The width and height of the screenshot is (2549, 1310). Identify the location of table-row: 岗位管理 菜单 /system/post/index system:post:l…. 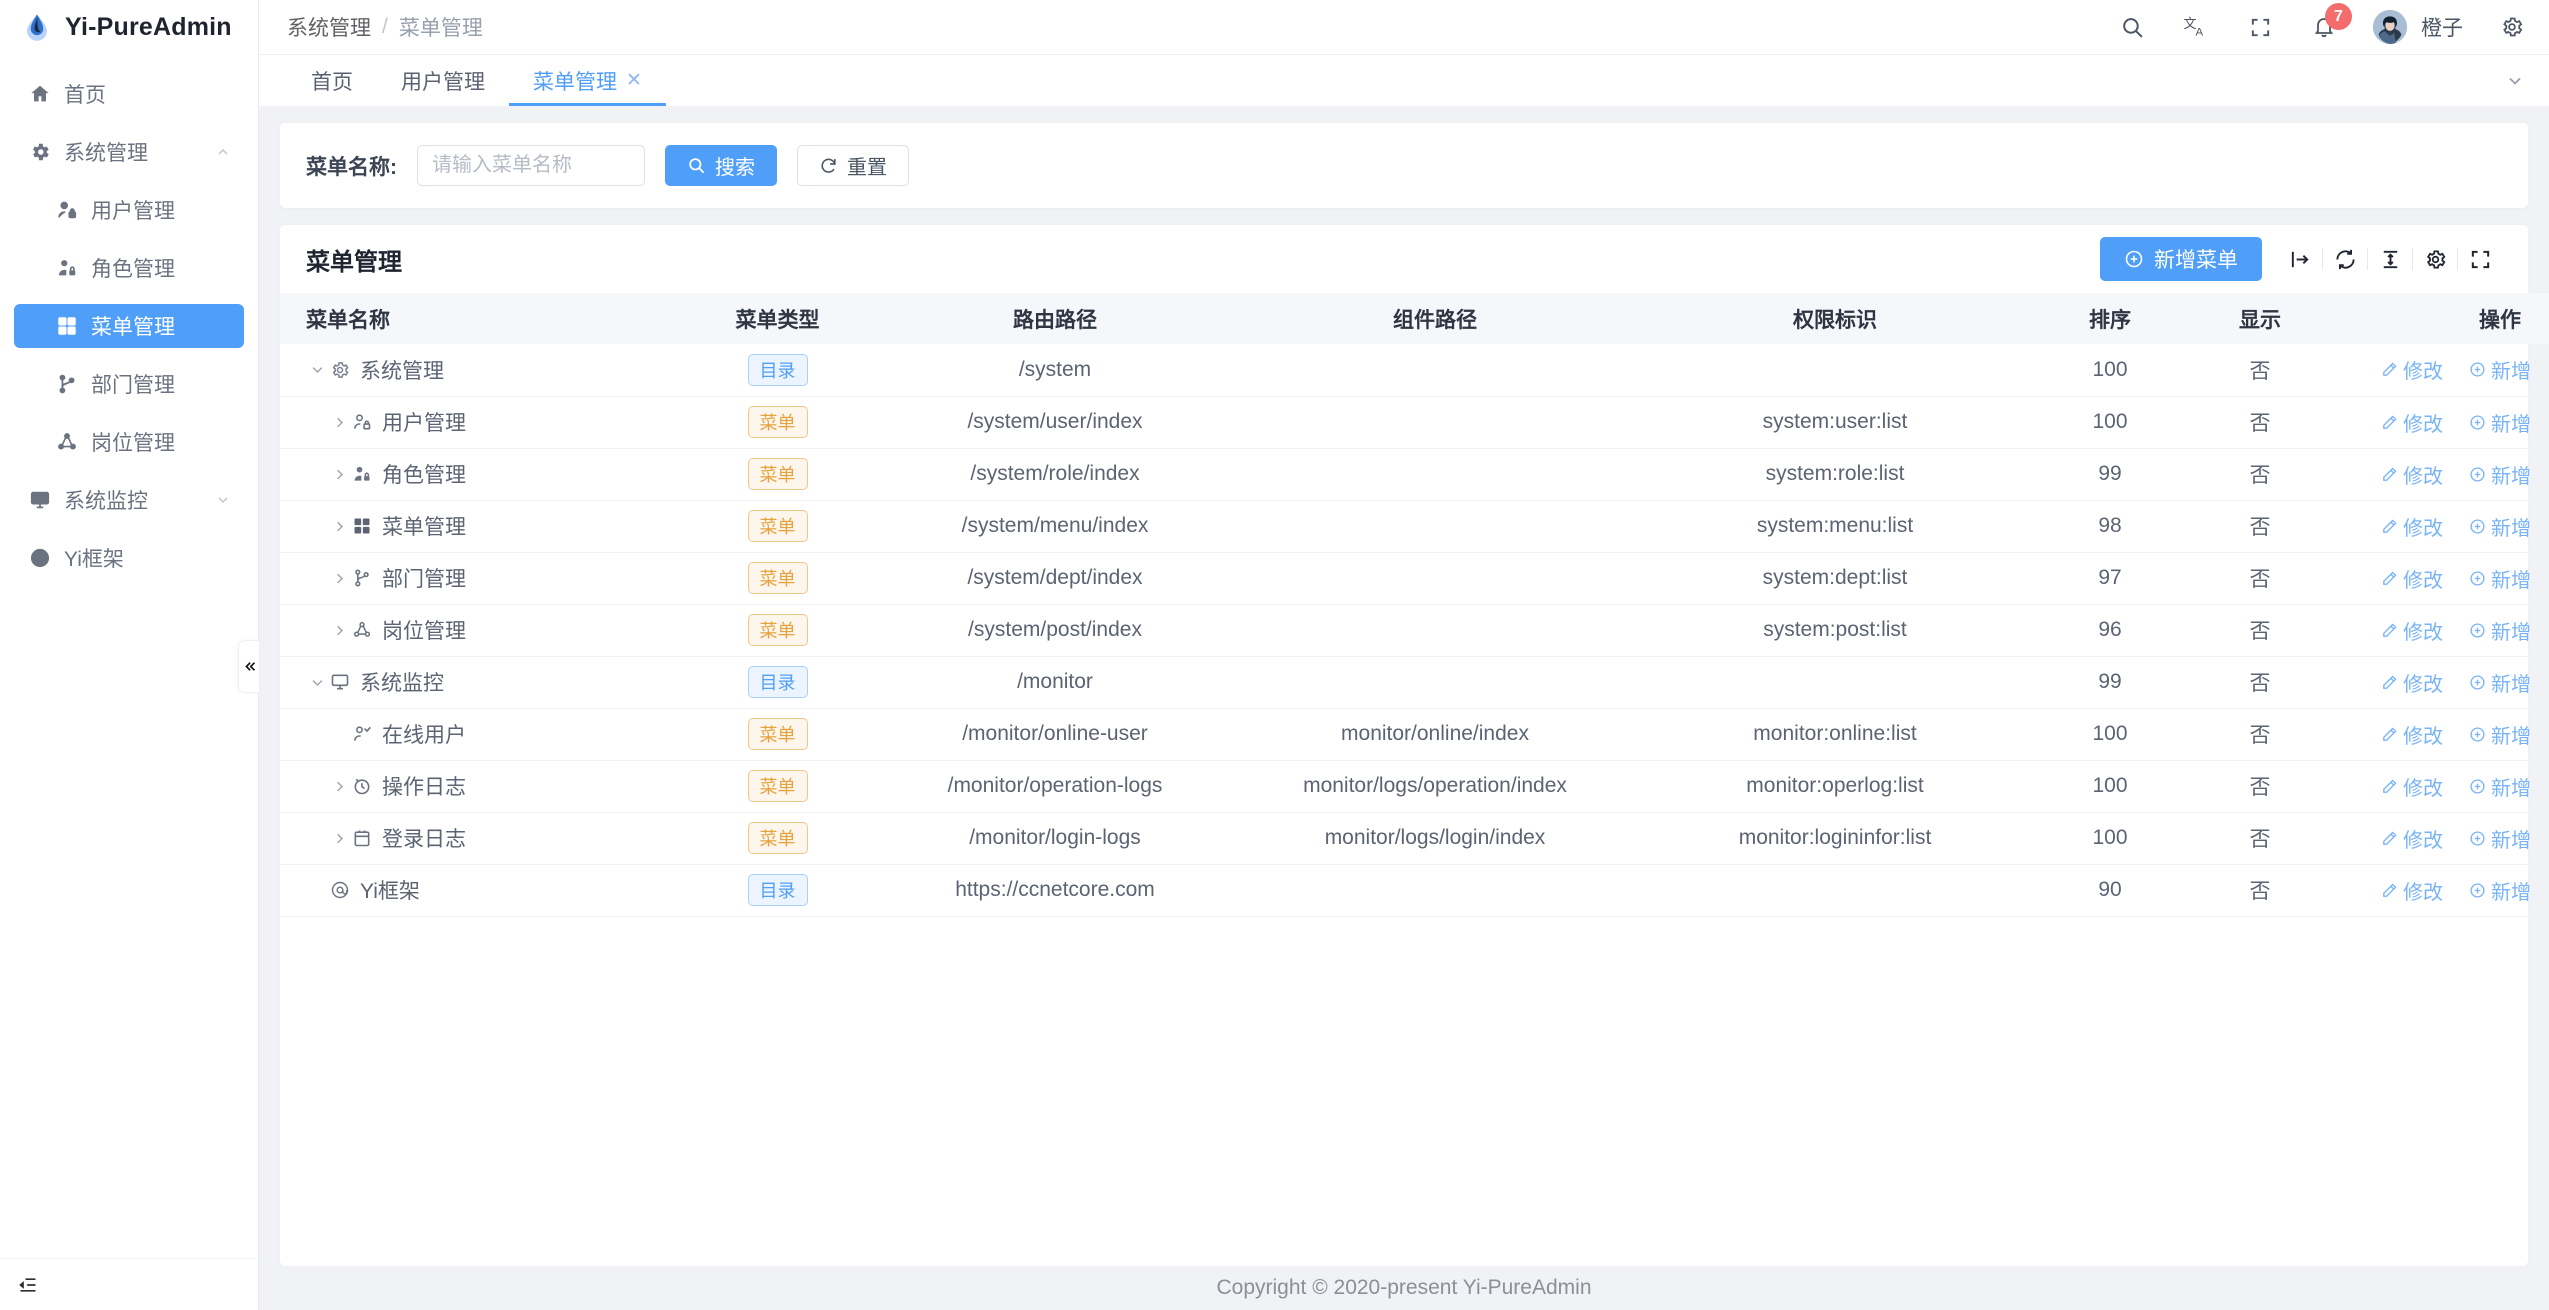
(1414, 630).